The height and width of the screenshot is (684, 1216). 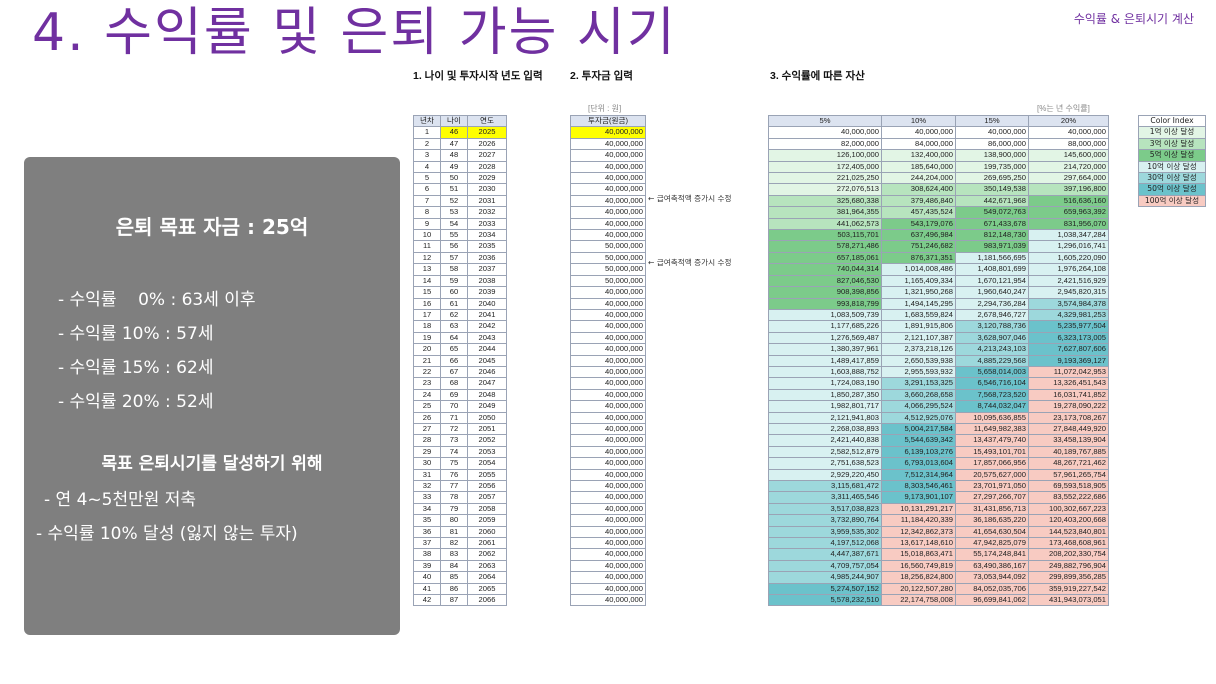 I want to click on age-row: 16 61 2040, so click(x=460, y=303).